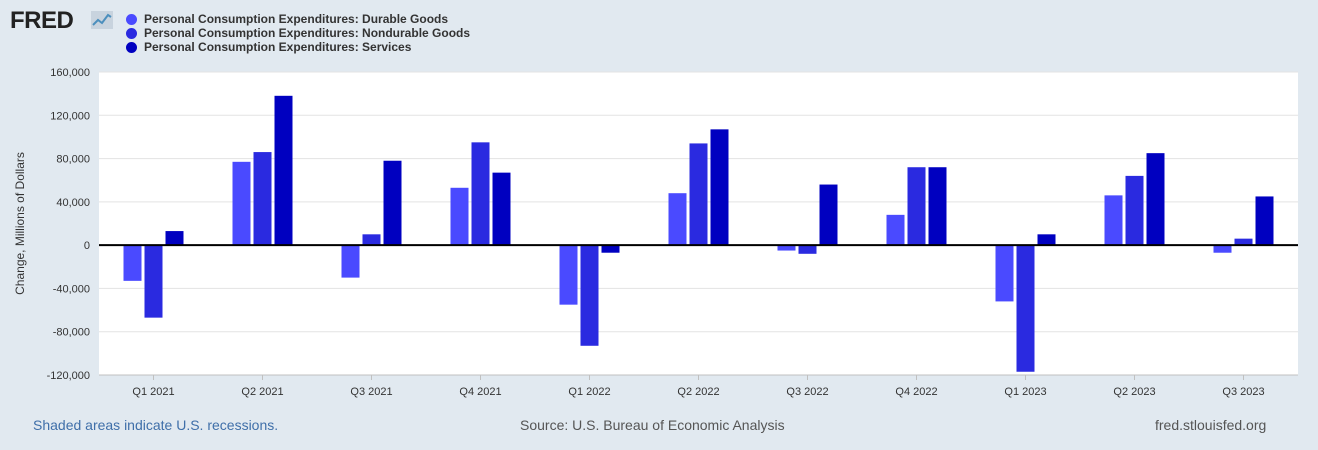 This screenshot has height=450, width=1318. Describe the element at coordinates (73, 203) in the screenshot. I see `y-tick-label: 40,000` at that location.